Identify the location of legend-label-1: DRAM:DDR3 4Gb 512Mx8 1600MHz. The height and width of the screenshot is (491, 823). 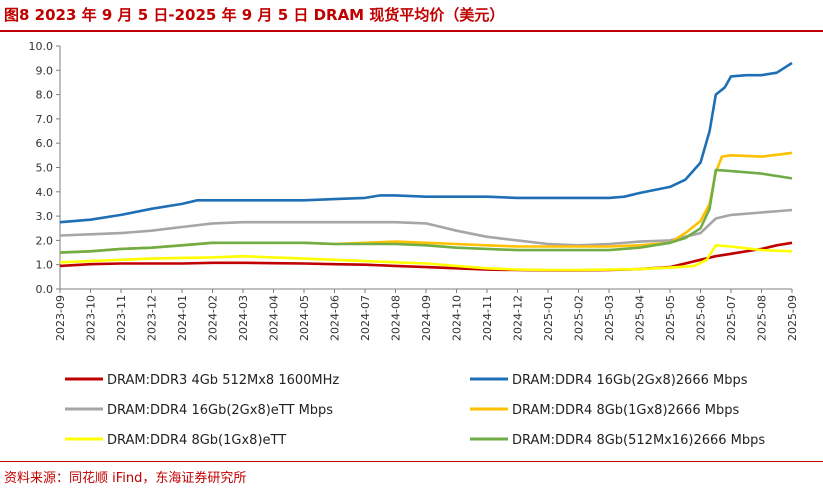
(223, 380).